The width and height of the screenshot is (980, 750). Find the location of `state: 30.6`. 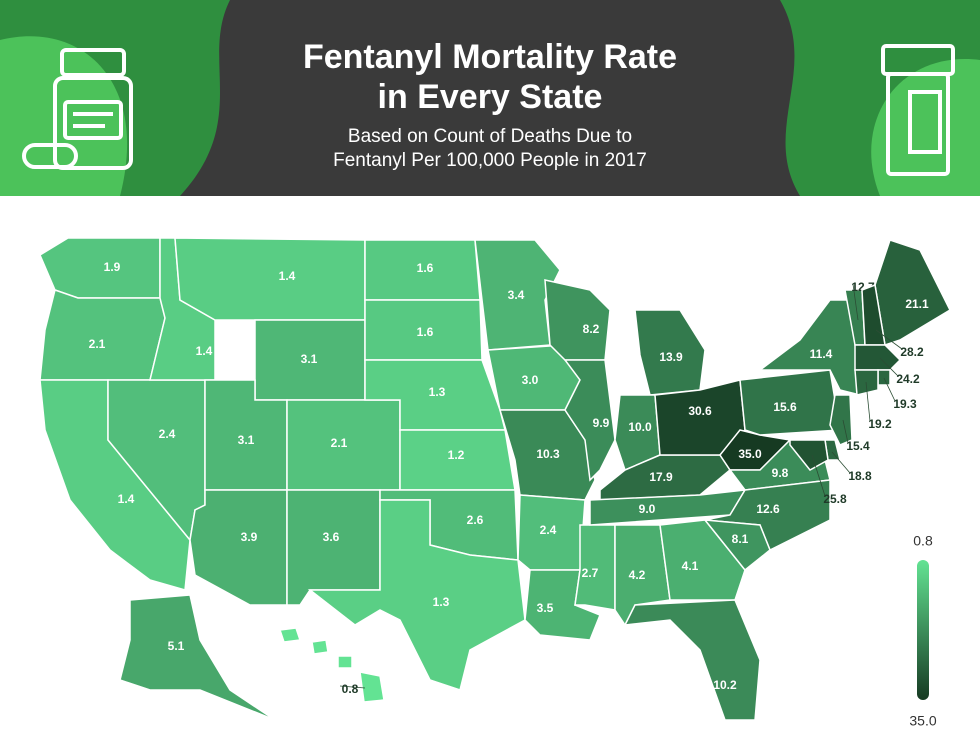

state: 30.6 is located at coordinates (700, 417).